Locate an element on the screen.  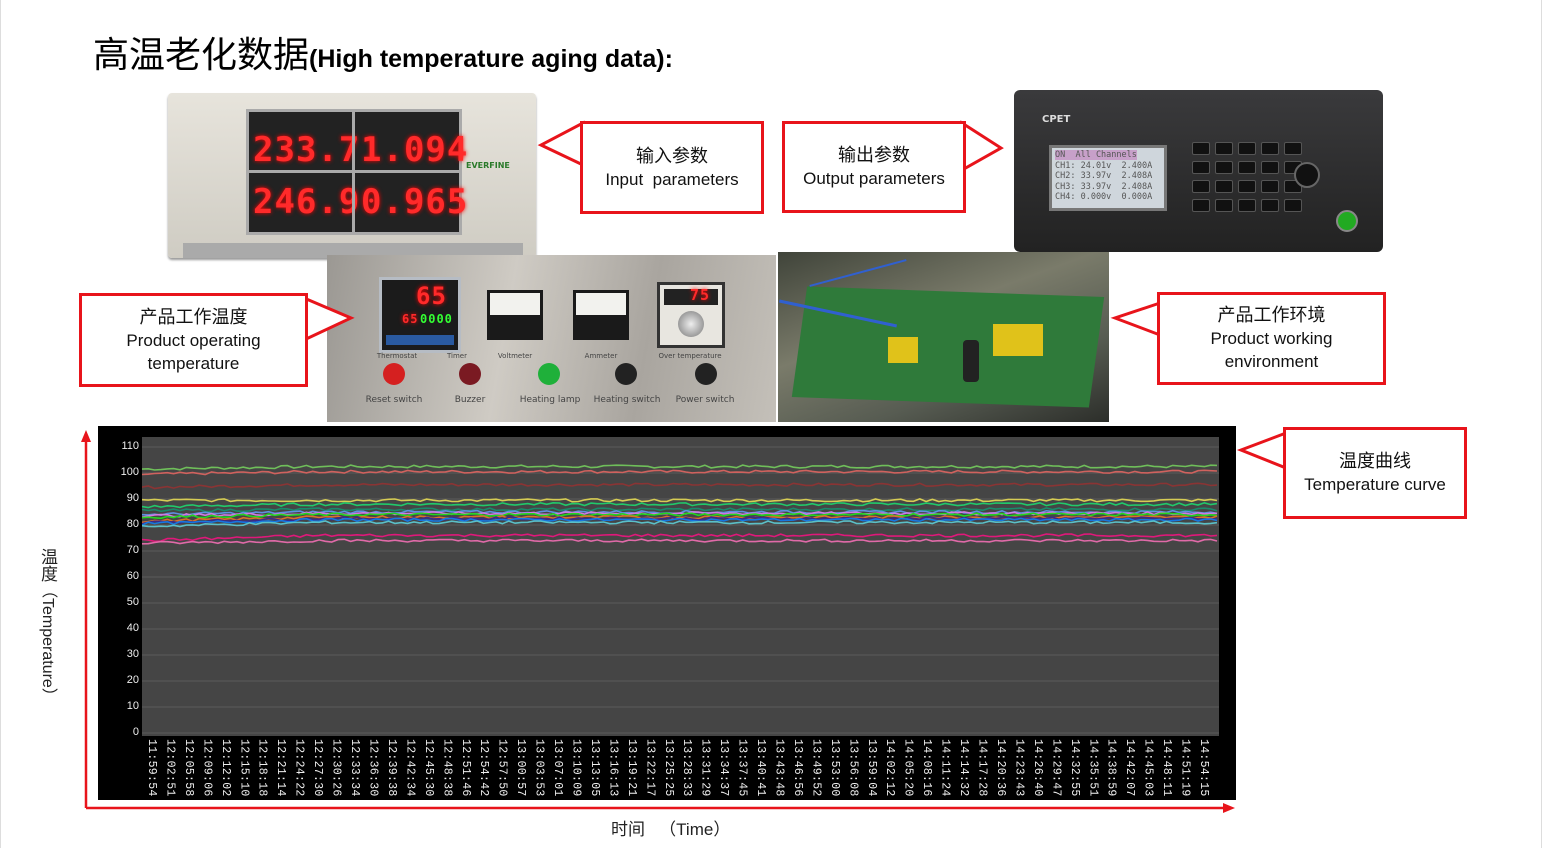
timer-display: 0000 is located at coordinates (436, 319).